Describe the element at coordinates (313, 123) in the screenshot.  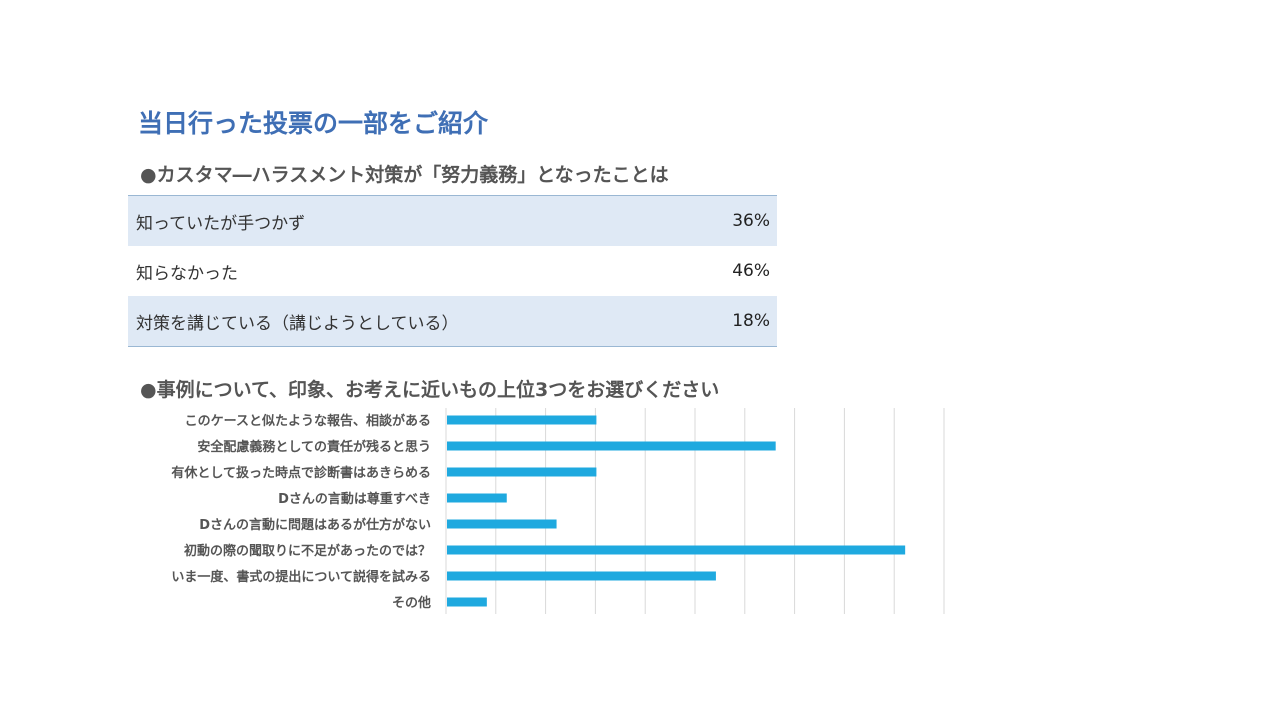
I see `page-title: 当日行った投票の一部をご紹介` at that location.